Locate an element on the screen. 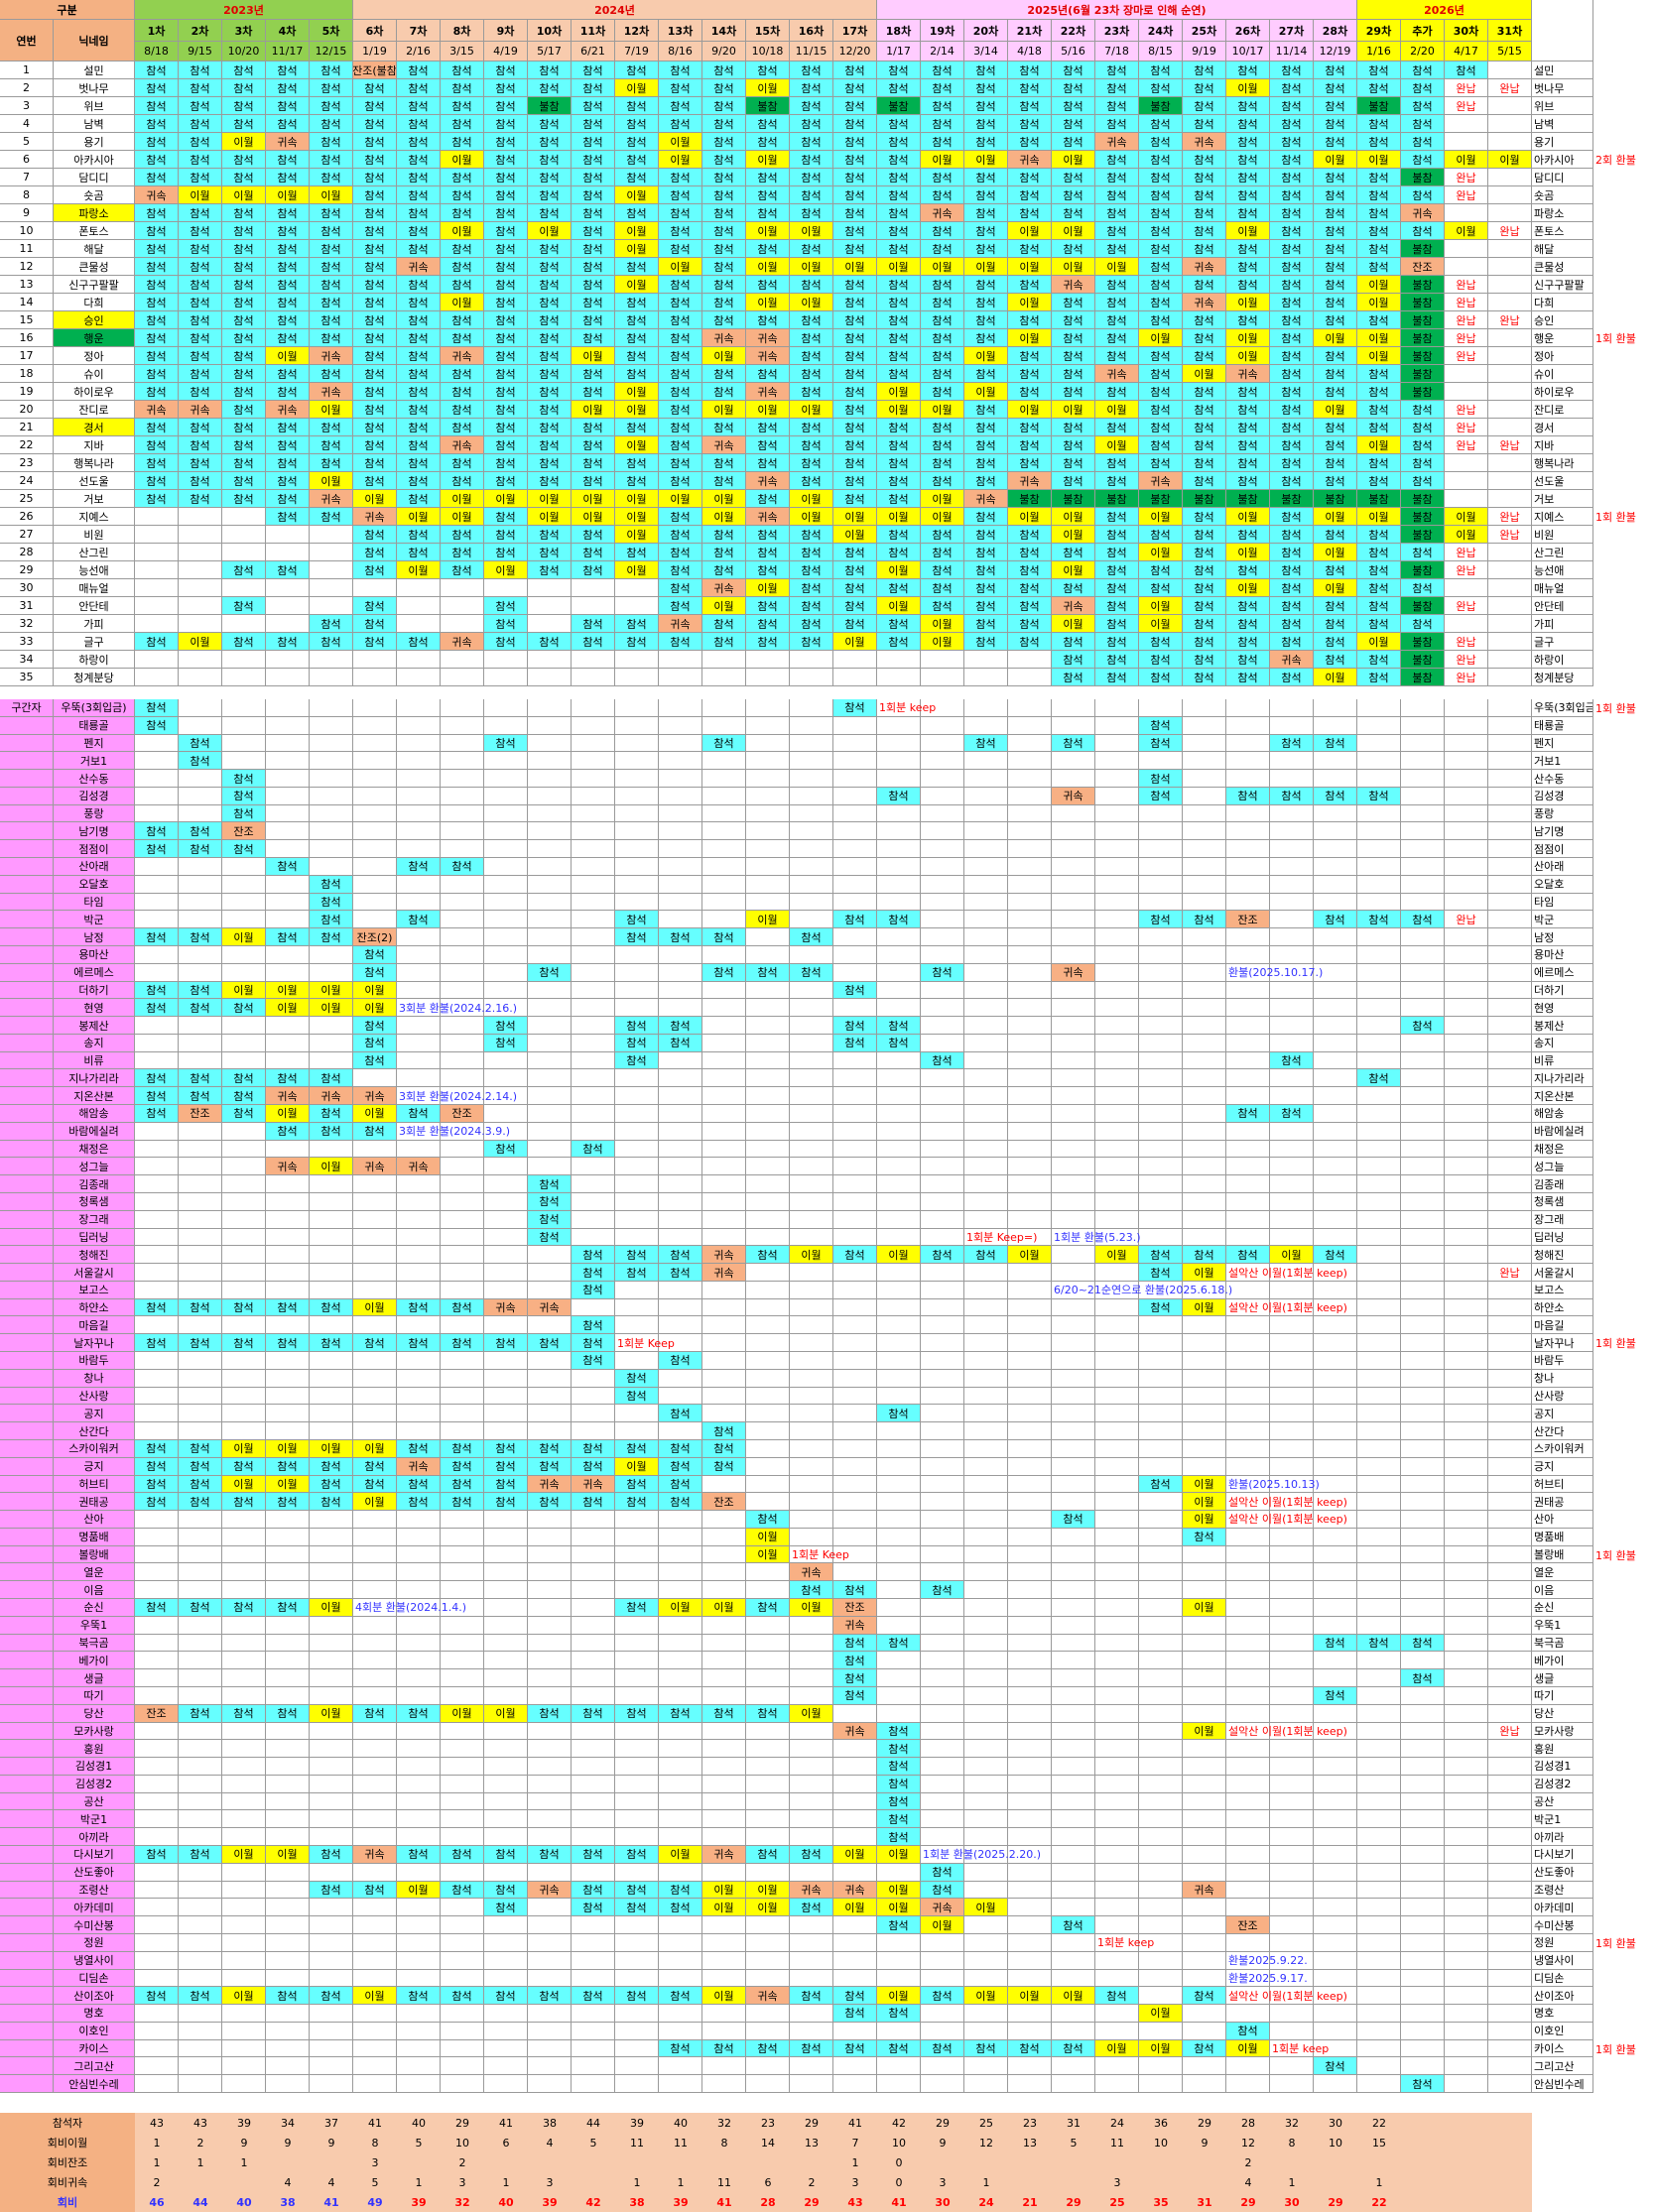  row-number: 35 is located at coordinates (27, 678).